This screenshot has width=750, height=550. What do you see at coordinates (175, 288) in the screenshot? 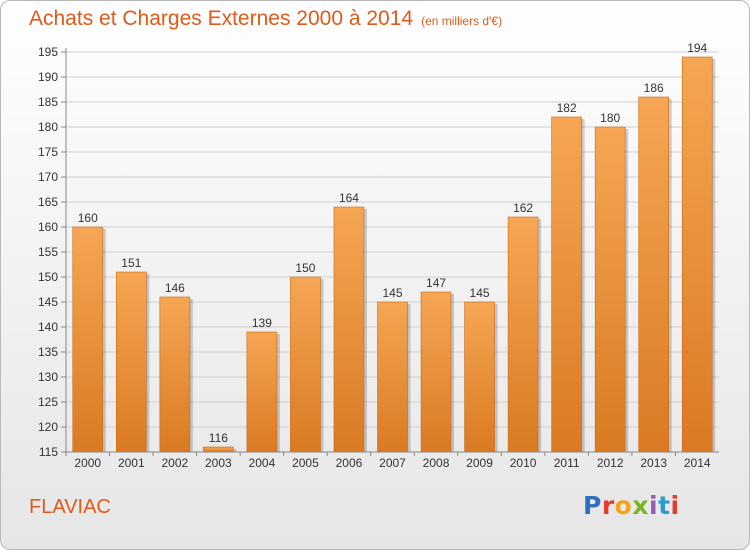
I see `data-label-2002: 146` at bounding box center [175, 288].